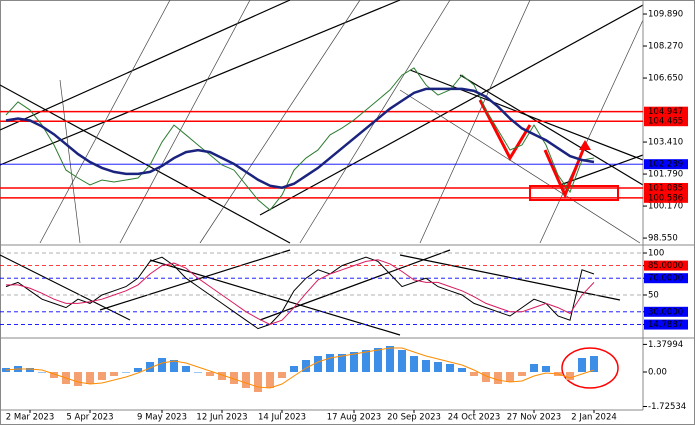  I want to click on y-tick-label: 109.890, so click(665, 15).